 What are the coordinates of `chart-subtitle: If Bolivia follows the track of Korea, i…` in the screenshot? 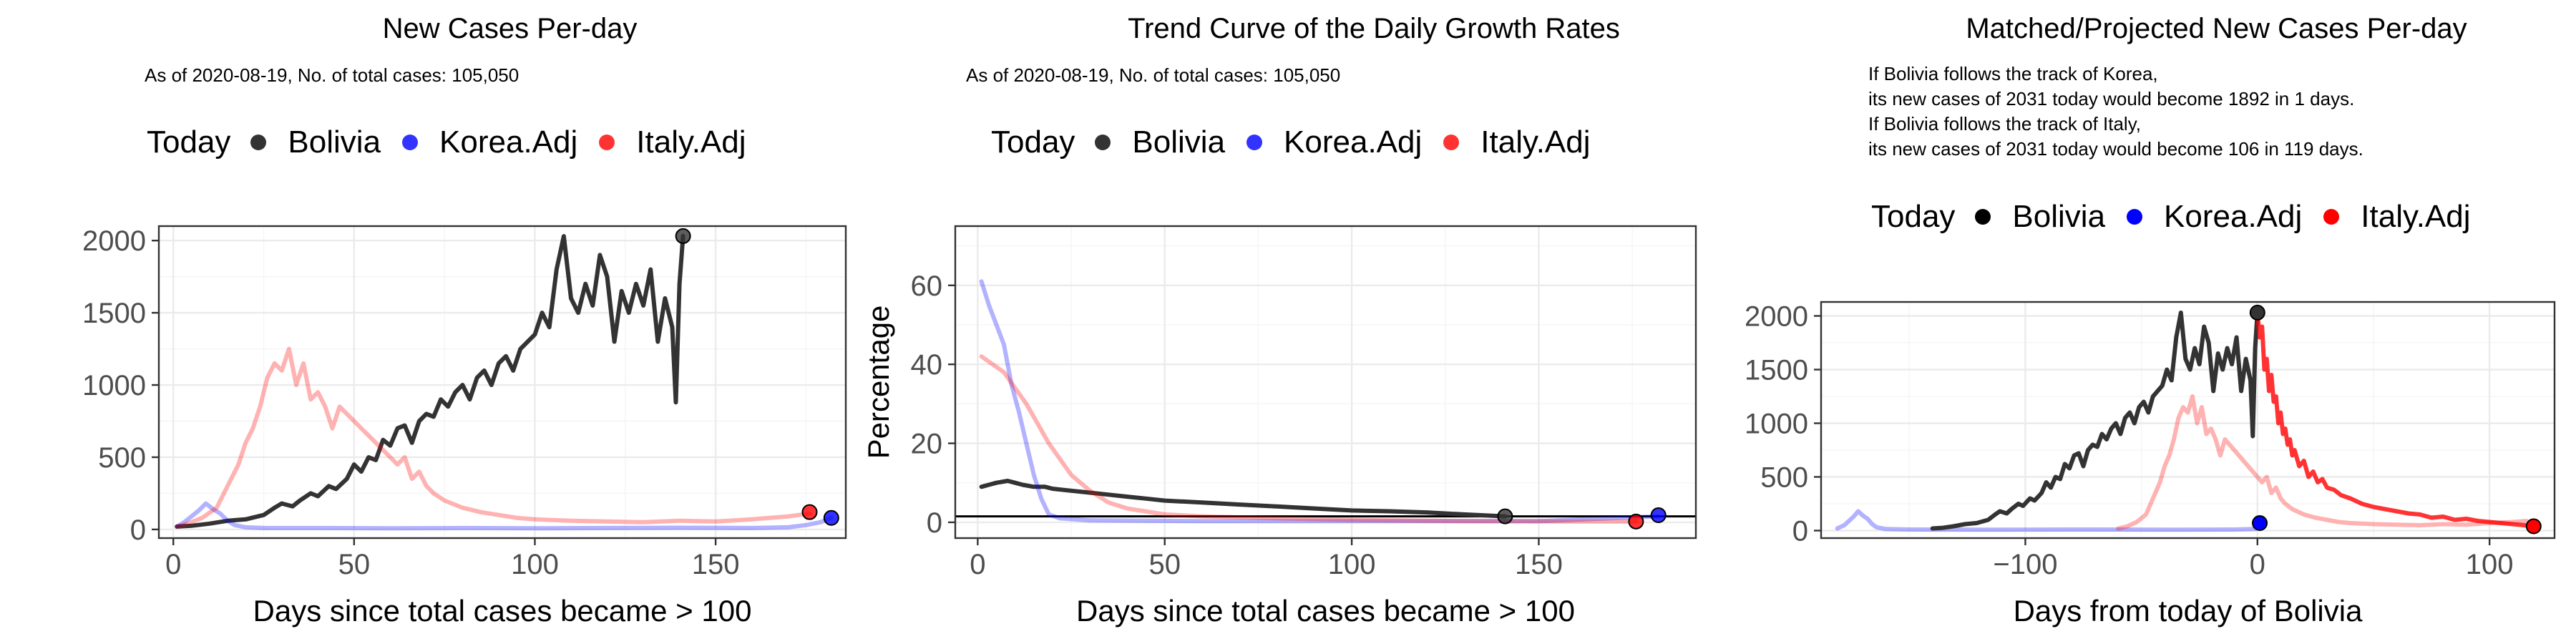 It's located at (2115, 111).